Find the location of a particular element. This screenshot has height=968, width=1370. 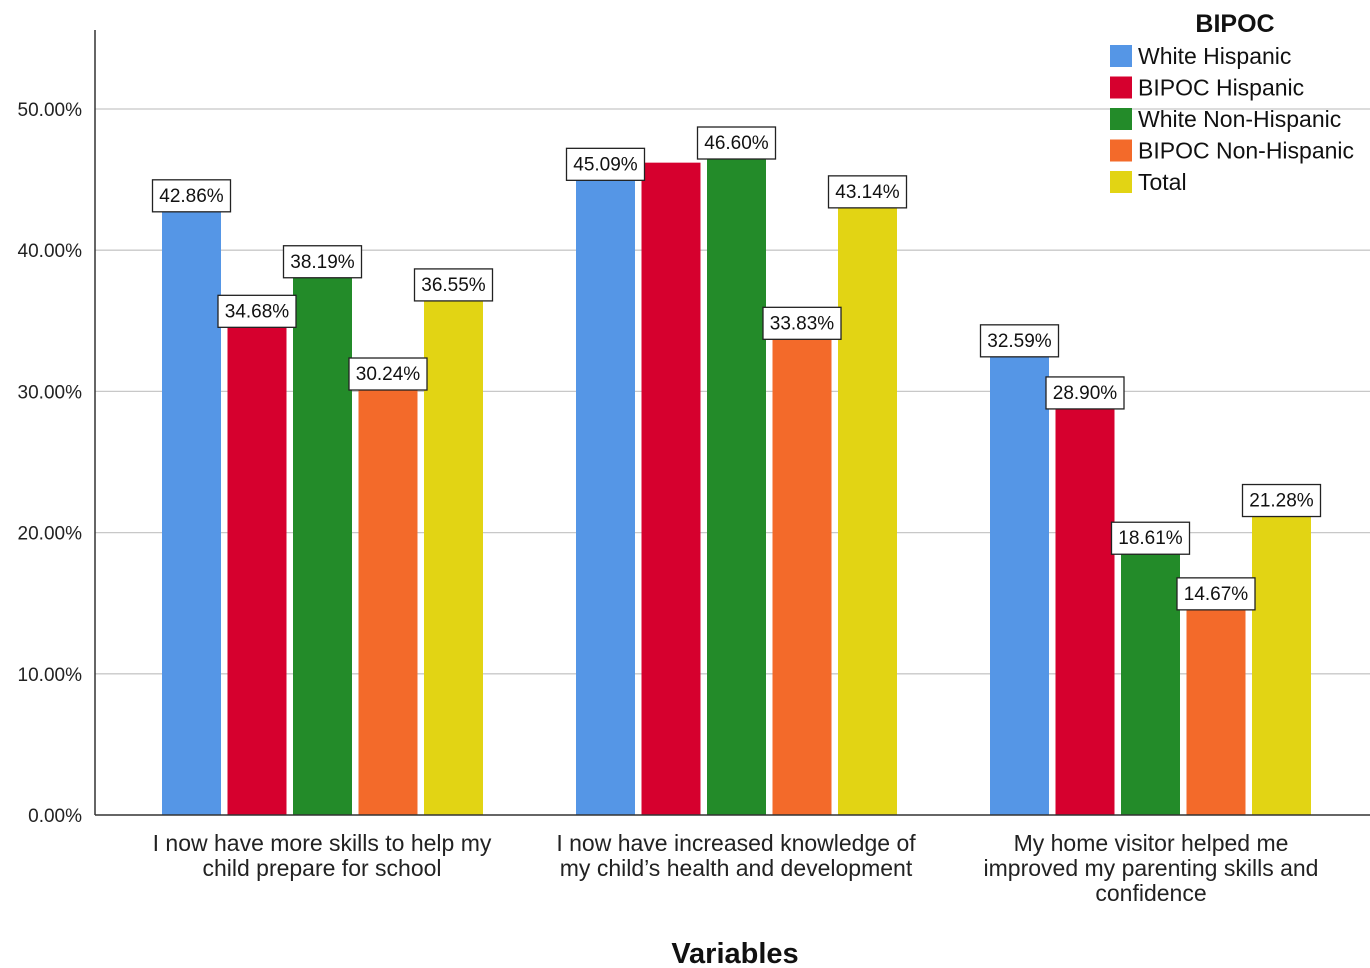

y-tick-label: 30.00% is located at coordinates (50, 392).